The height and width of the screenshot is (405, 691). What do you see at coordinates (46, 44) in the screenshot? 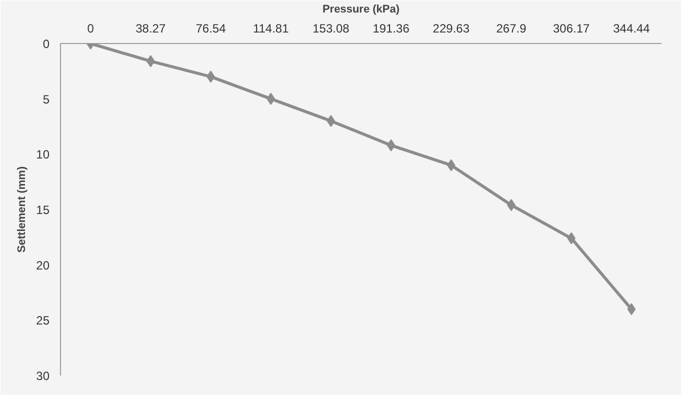
I see `y-tick-label: 0` at bounding box center [46, 44].